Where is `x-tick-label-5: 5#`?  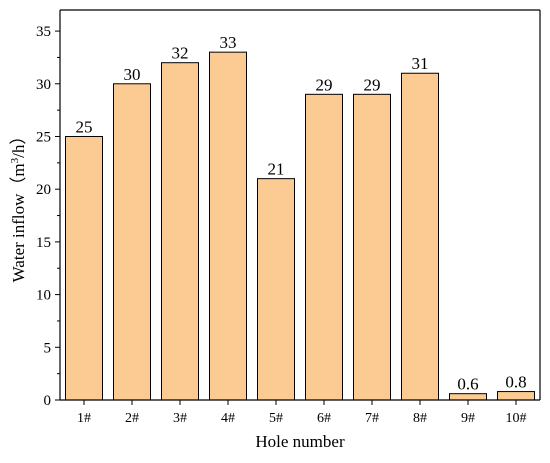 x-tick-label-5: 5# is located at coordinates (276, 418).